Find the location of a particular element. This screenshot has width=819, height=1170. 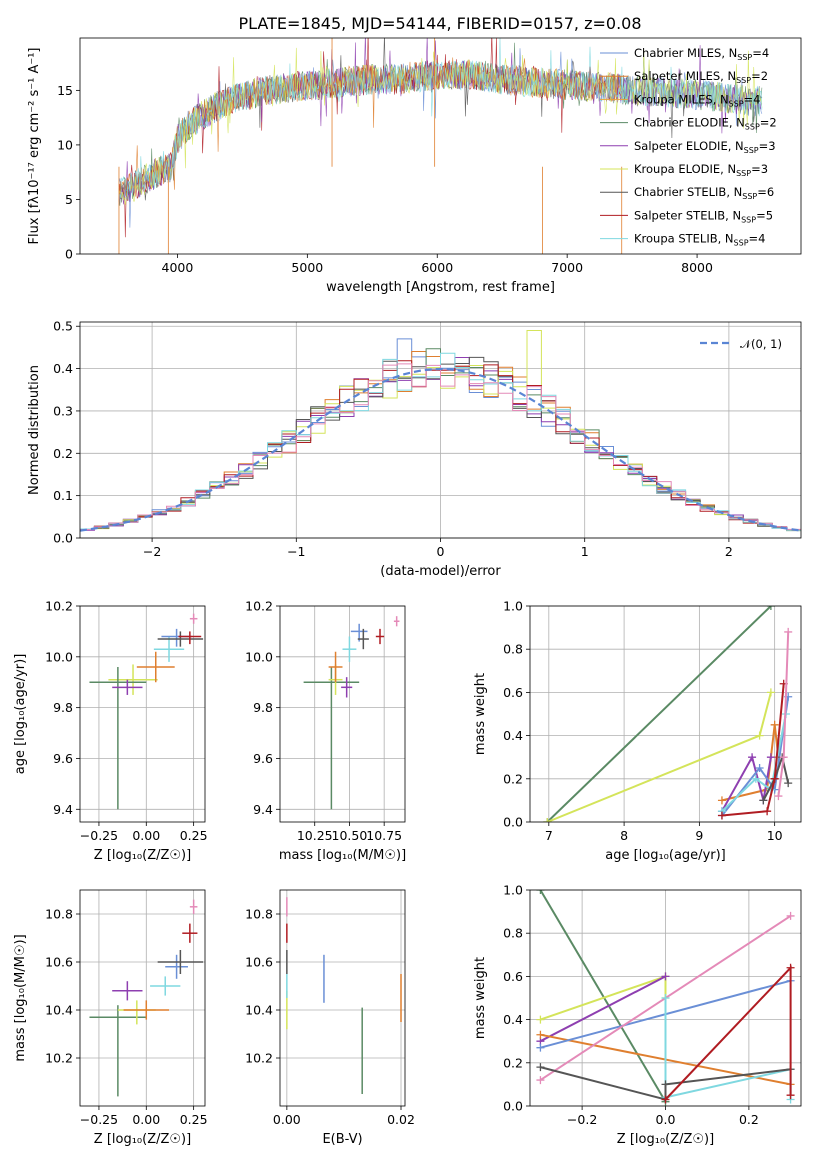

x-tick-label: 0 is located at coordinates (441, 551).